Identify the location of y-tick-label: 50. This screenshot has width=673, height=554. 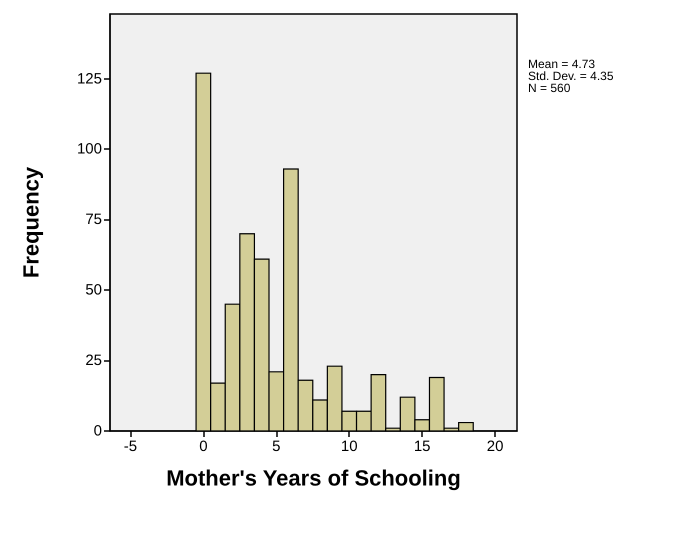
(93, 290).